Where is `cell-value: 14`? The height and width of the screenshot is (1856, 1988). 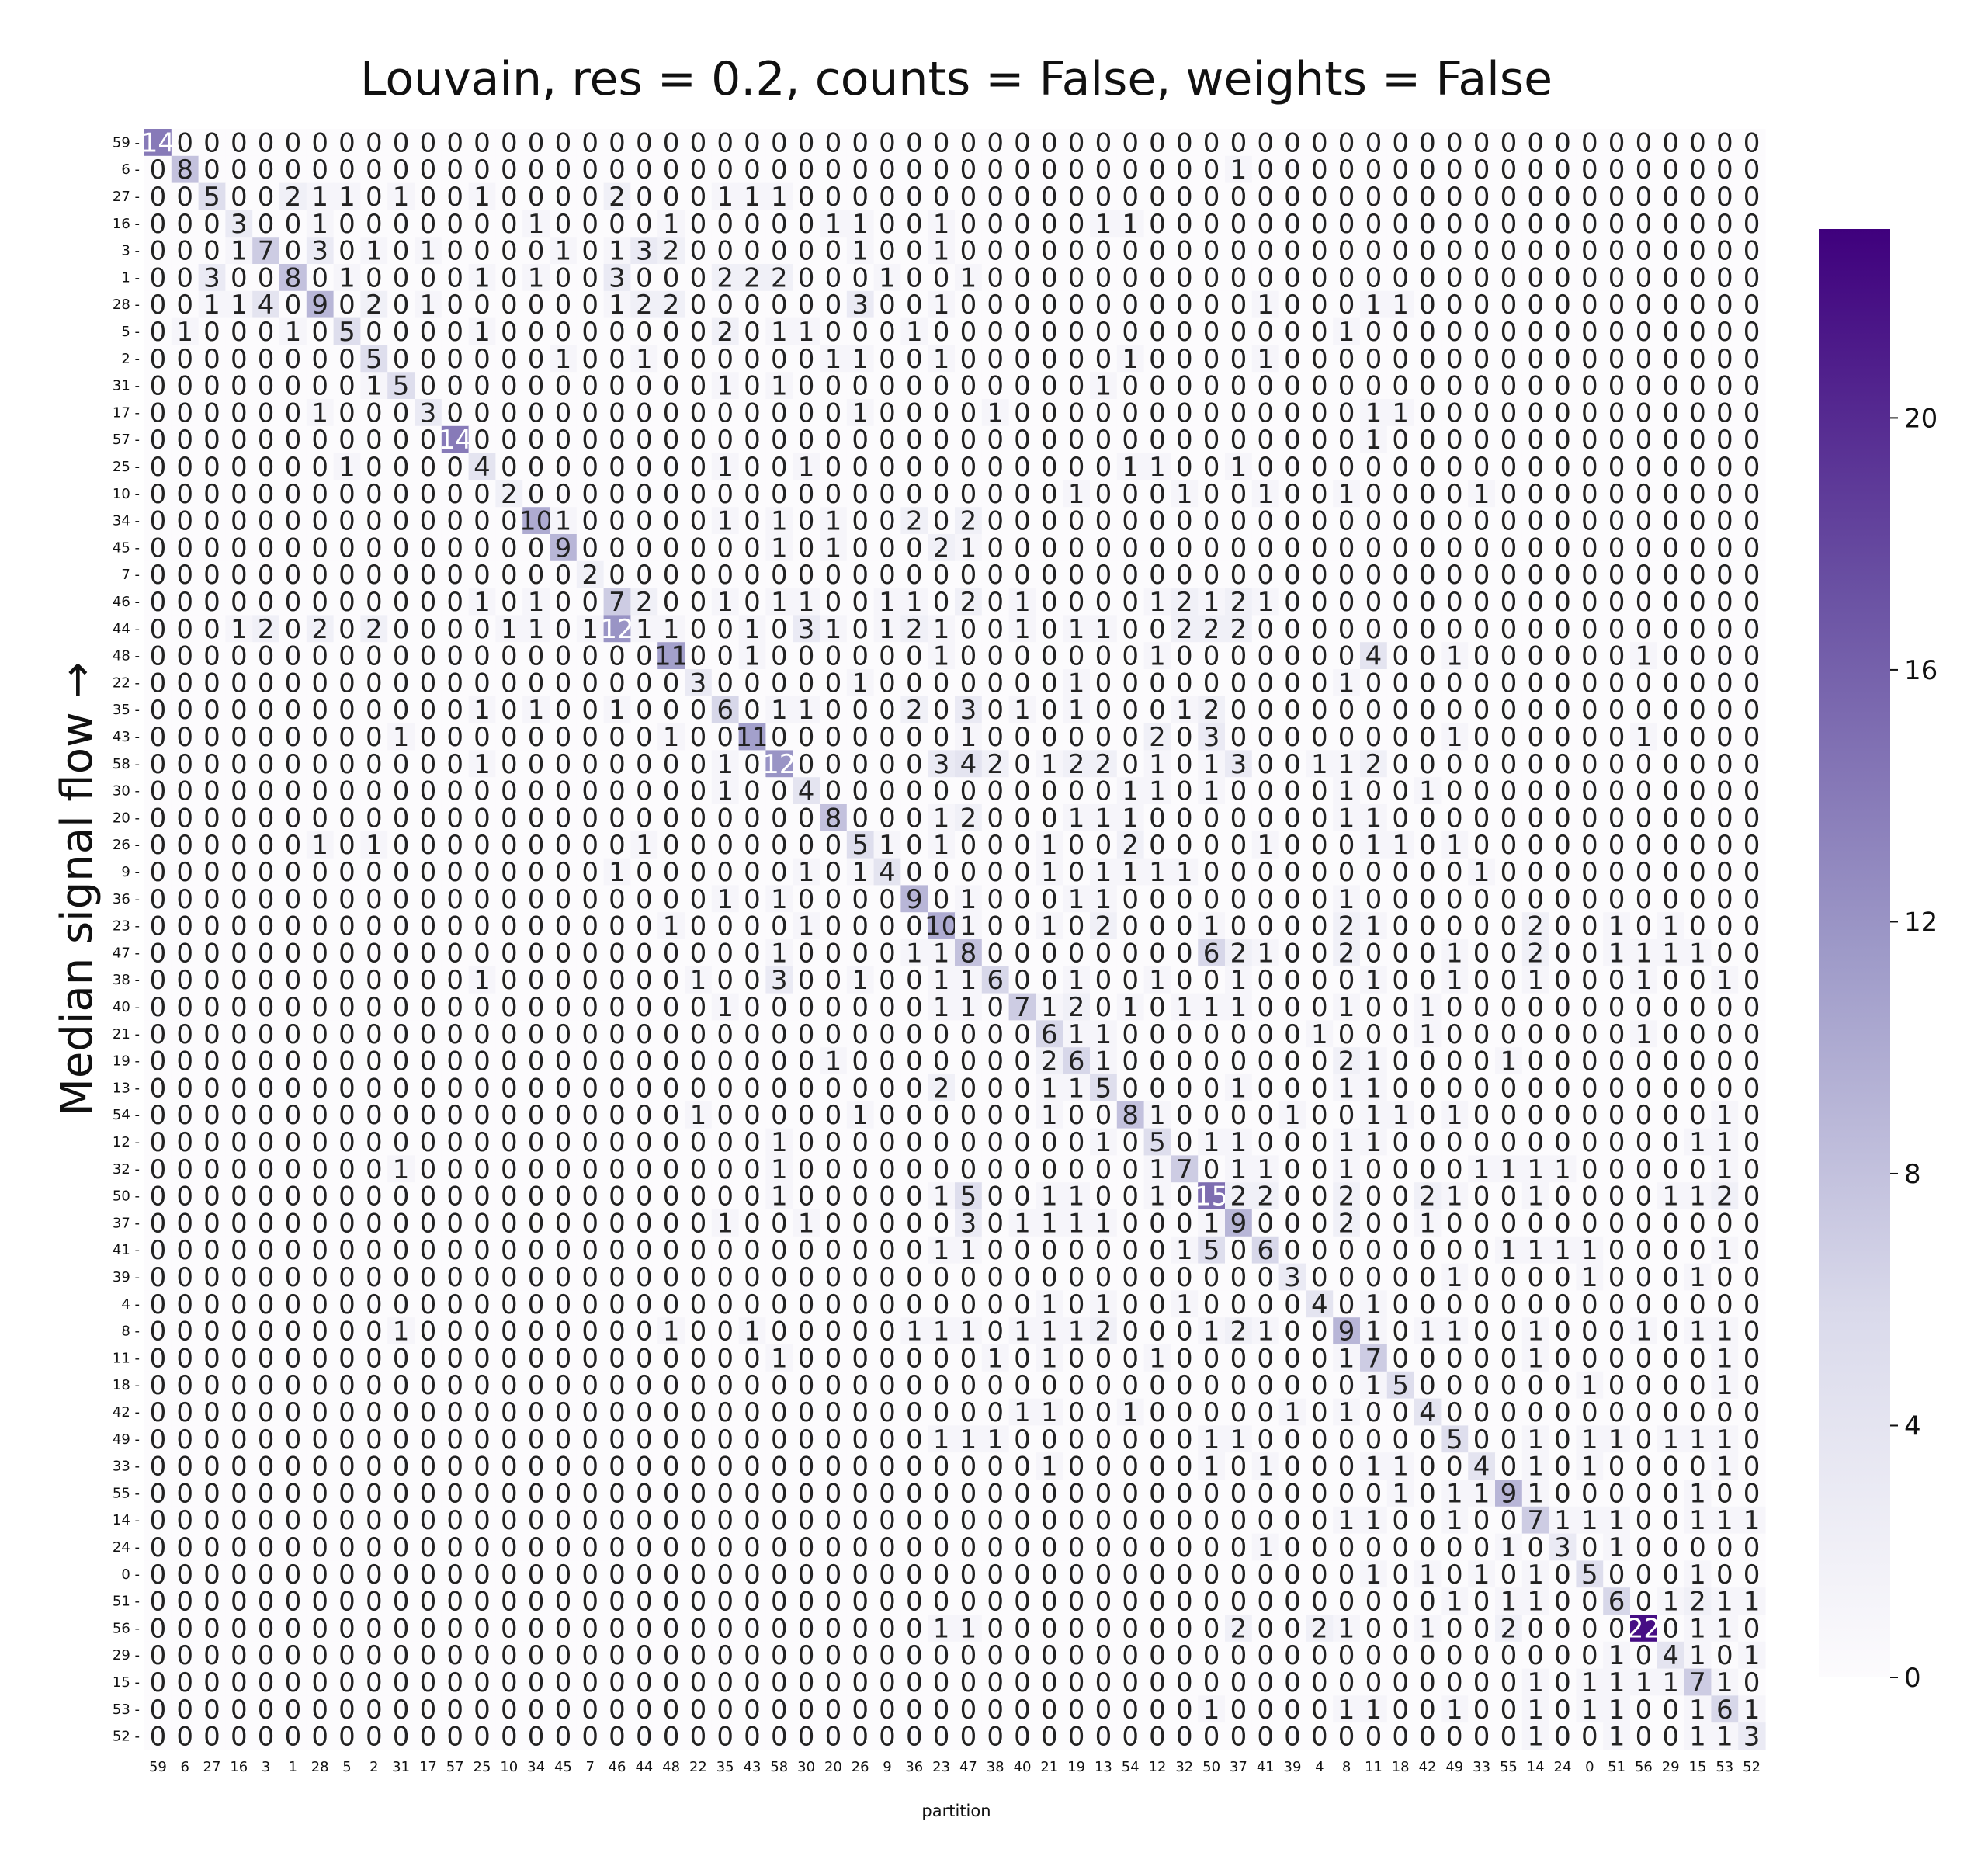
cell-value: 14 is located at coordinates (158, 142).